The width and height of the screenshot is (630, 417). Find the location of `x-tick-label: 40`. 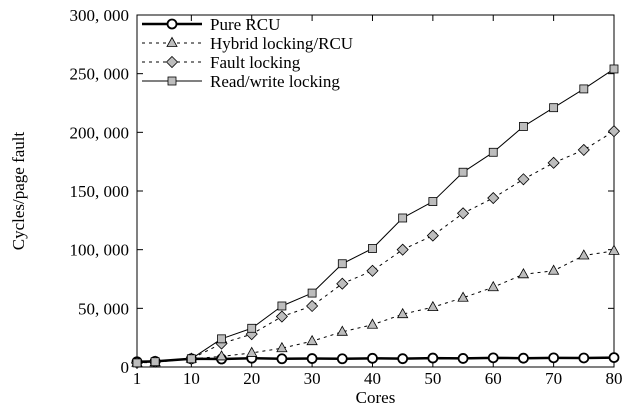

x-tick-label: 40 is located at coordinates (372, 378).